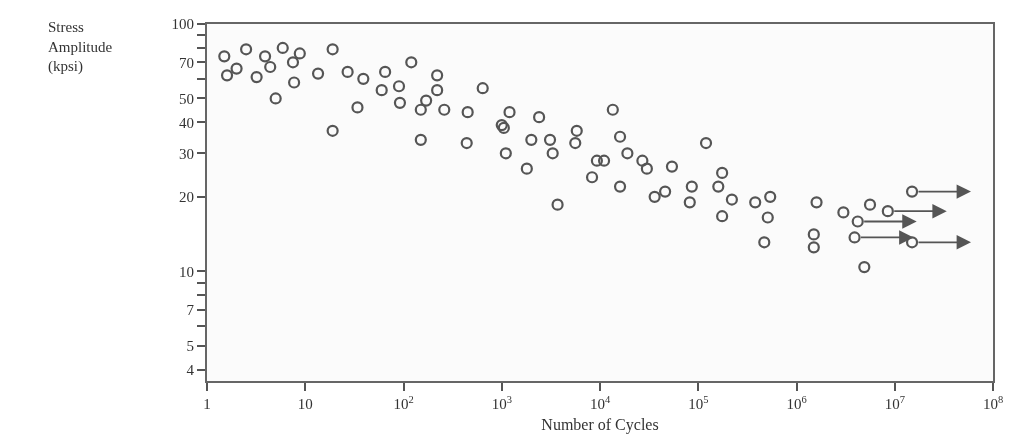  What do you see at coordinates (186, 98) in the screenshot?
I see `y-tick-label: 50` at bounding box center [186, 98].